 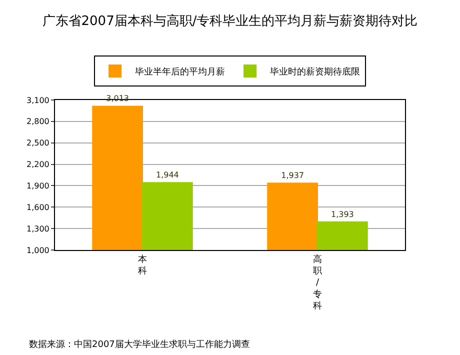 I want to click on source-note: 数据来源：中国2007届大学毕业生求职与工作能力调查, so click(x=139, y=344).